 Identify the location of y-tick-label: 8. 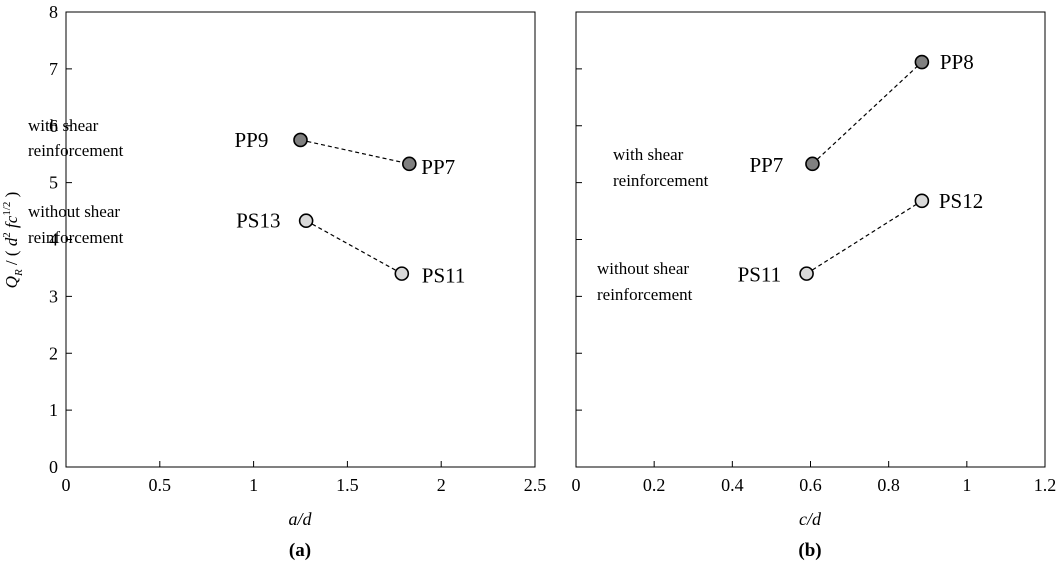
(53, 12).